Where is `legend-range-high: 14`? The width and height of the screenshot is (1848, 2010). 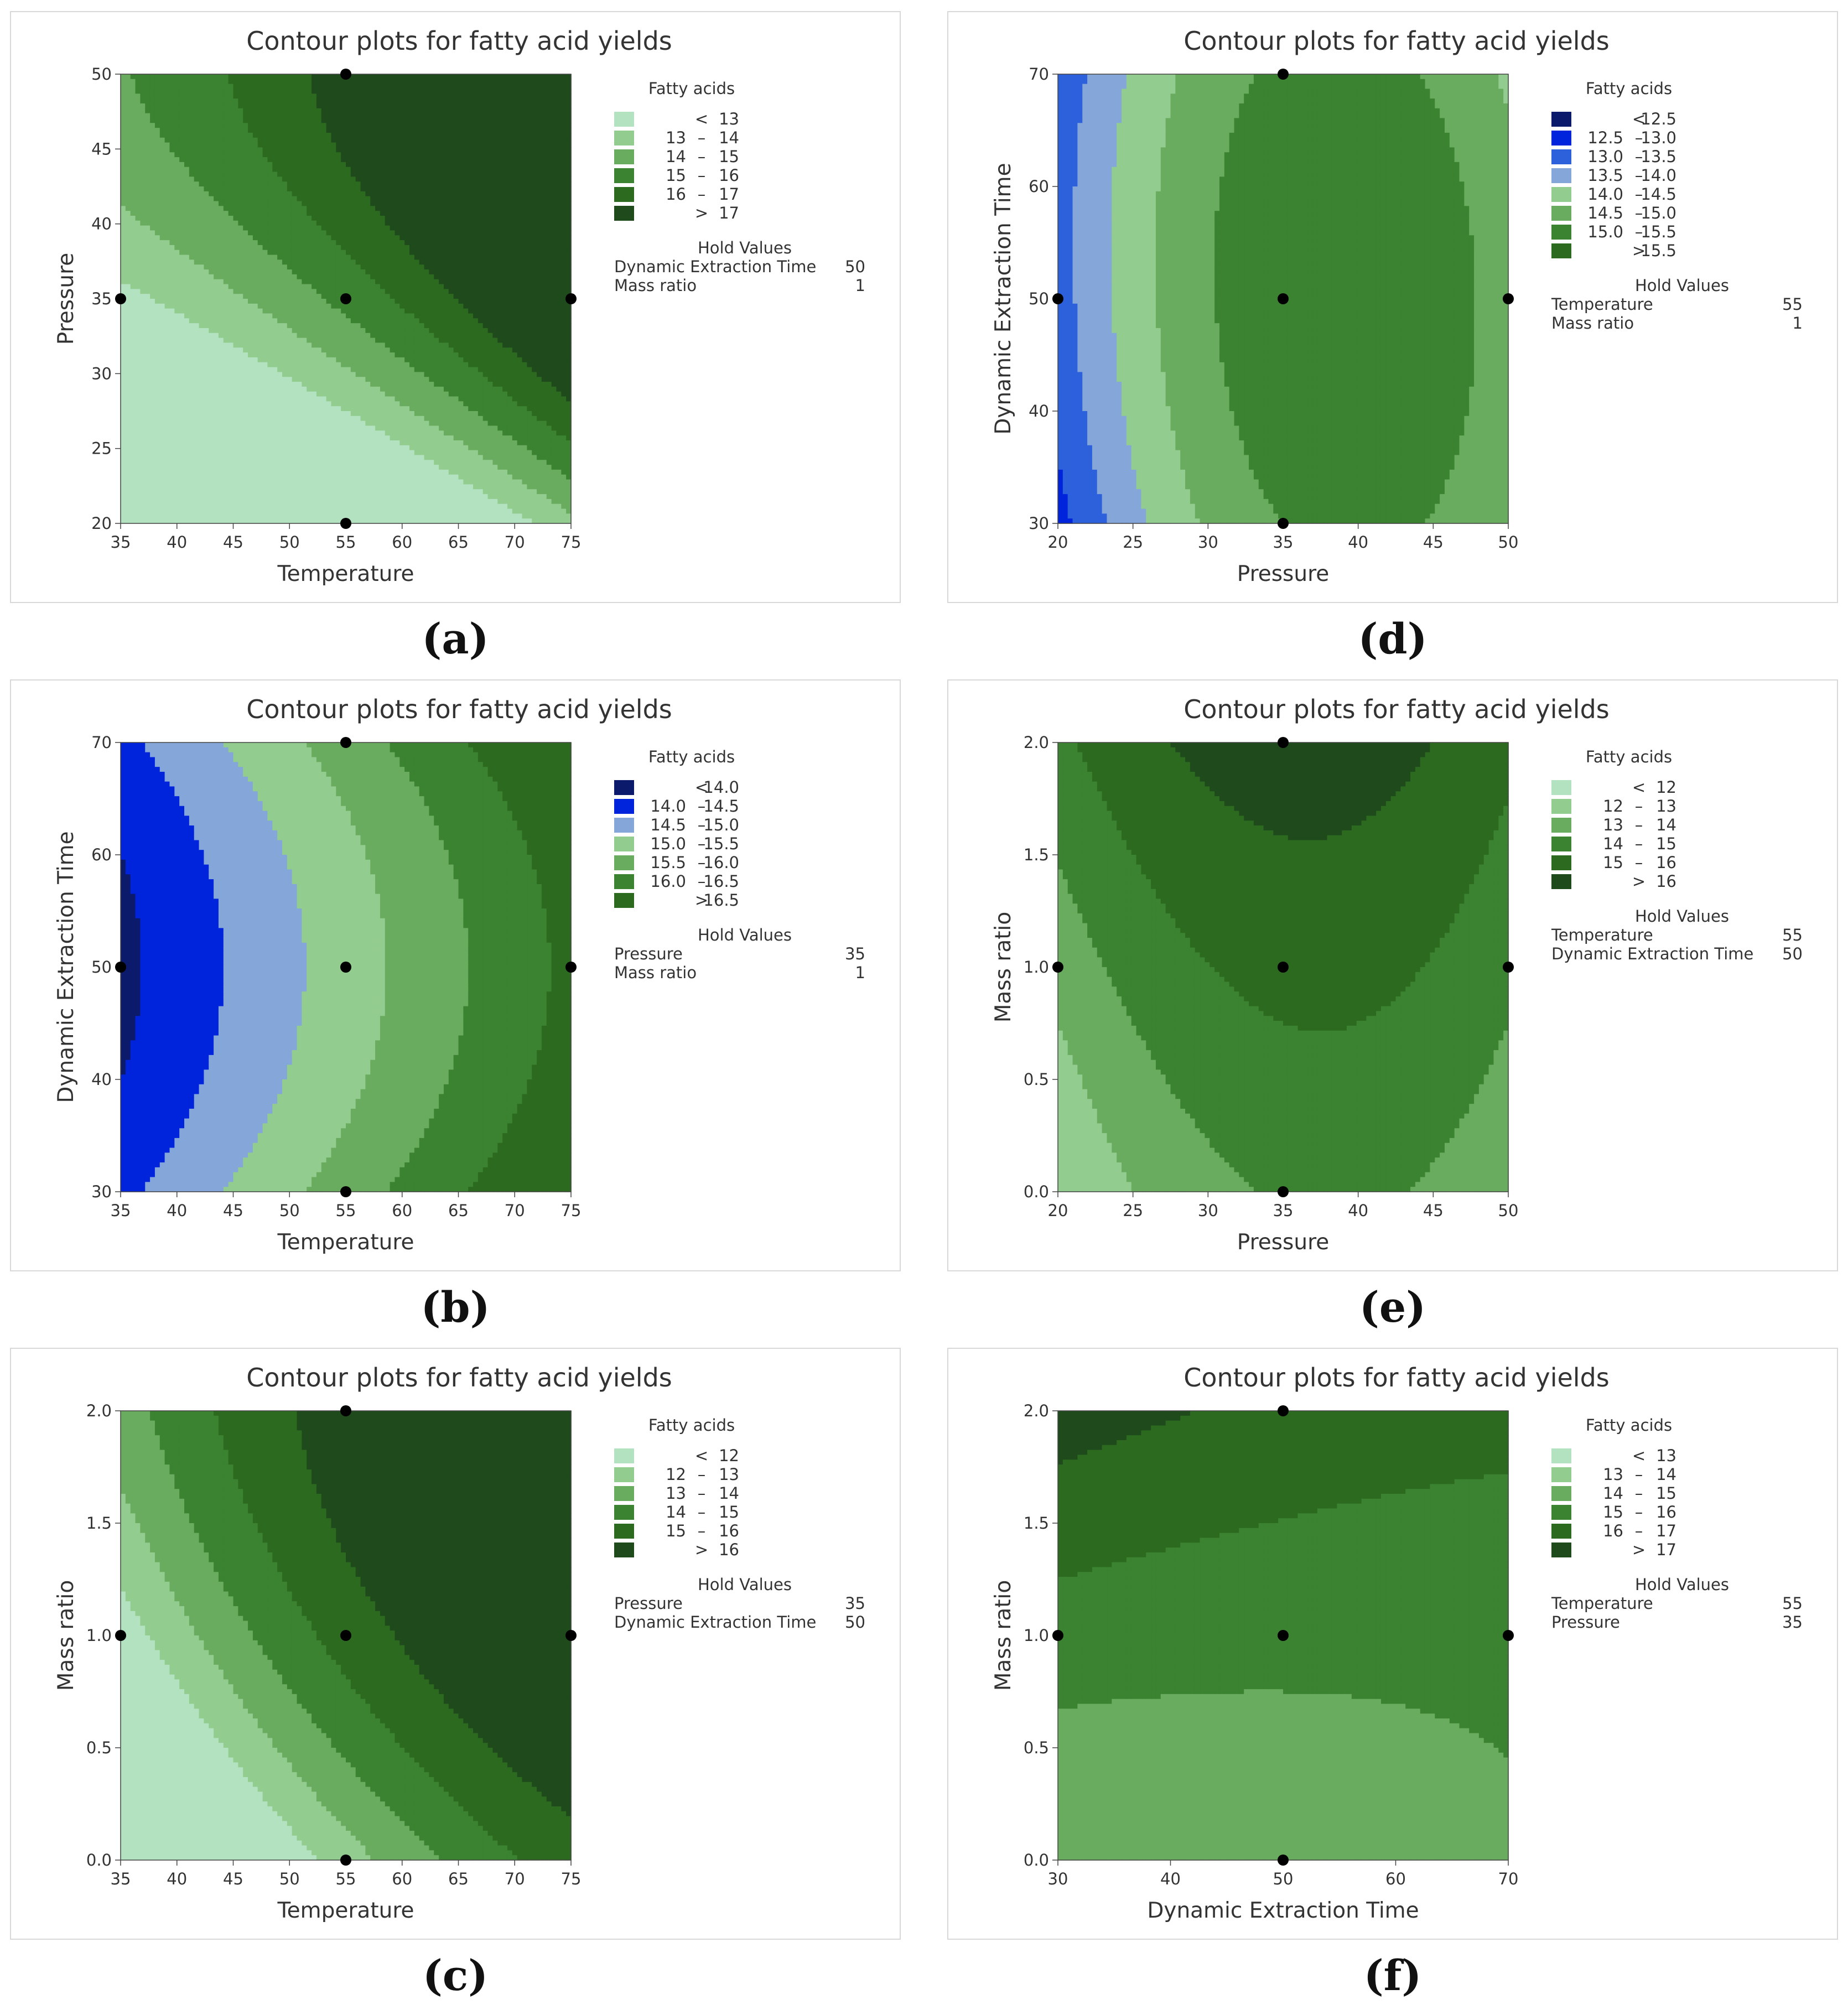 legend-range-high: 14 is located at coordinates (1666, 1474).